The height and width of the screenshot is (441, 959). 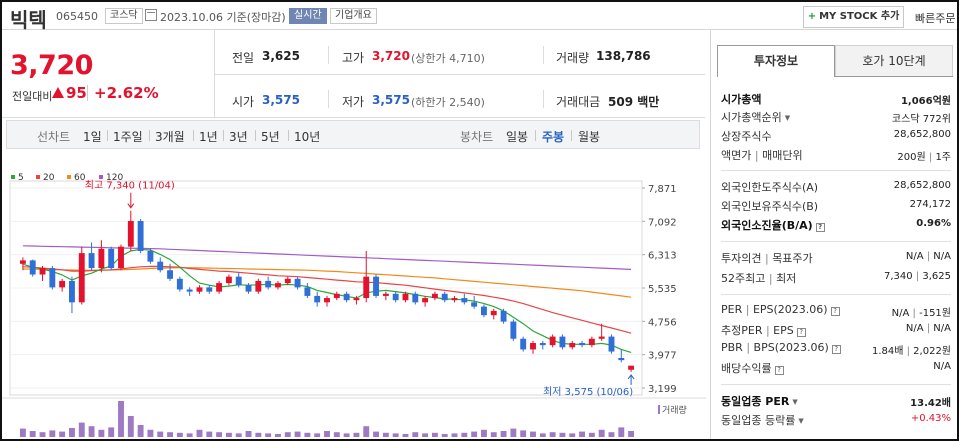 I want to click on mystock-add-button: + MY STOCK 추가, so click(x=853, y=17).